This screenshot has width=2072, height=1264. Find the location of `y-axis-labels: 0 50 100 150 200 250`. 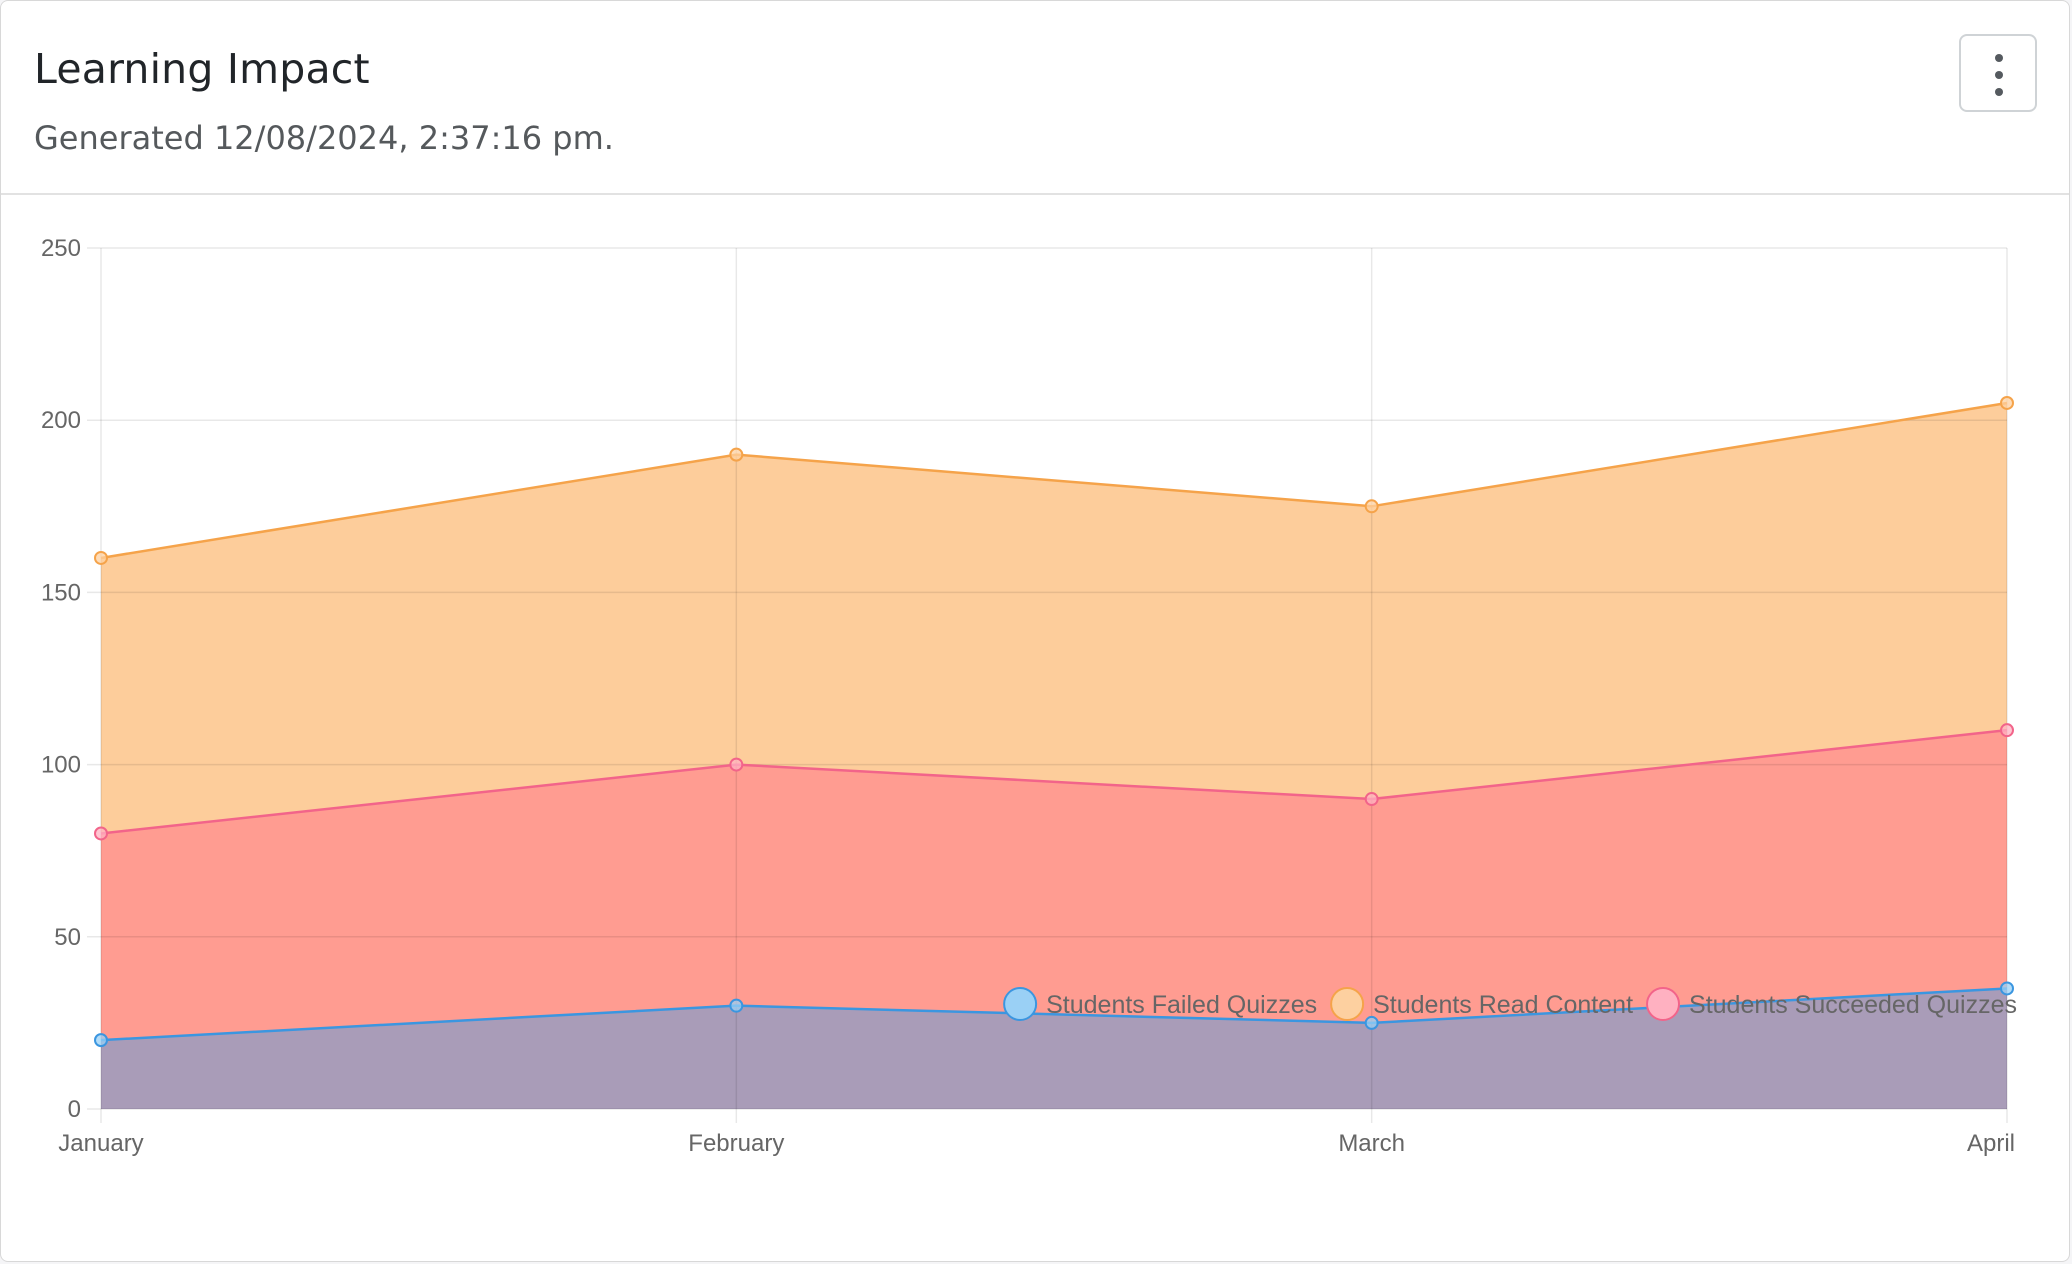

y-axis-labels: 0 50 100 150 200 250 is located at coordinates (61, 679).